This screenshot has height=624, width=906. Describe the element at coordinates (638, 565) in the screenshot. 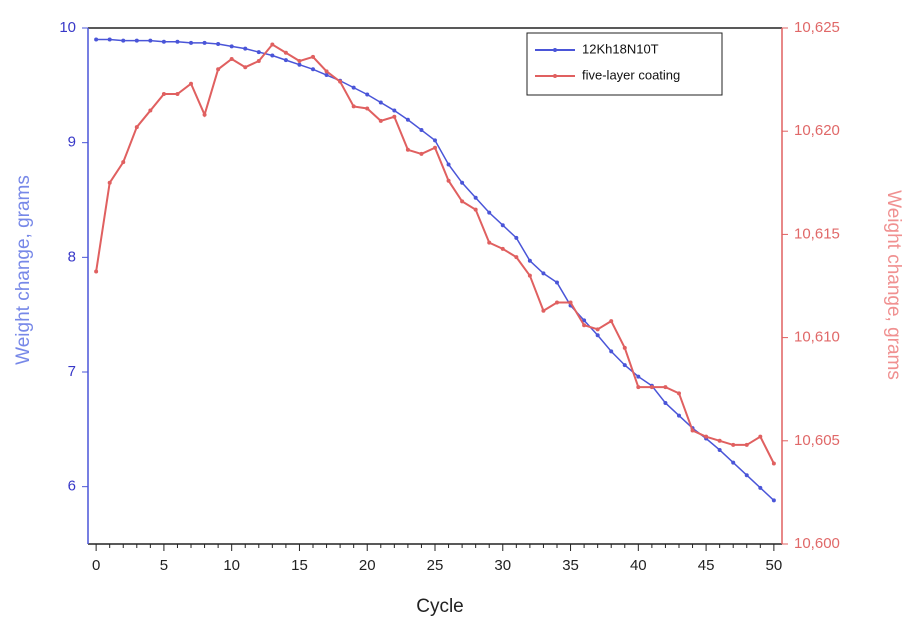

I see `x-tick-label: 40` at that location.